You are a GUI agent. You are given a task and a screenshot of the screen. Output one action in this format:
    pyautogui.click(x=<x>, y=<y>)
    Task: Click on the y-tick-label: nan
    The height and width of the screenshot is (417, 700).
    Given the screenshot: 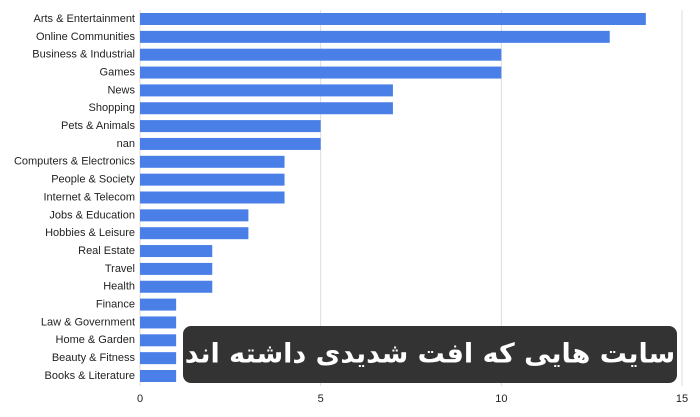 What is the action you would take?
    pyautogui.click(x=126, y=144)
    